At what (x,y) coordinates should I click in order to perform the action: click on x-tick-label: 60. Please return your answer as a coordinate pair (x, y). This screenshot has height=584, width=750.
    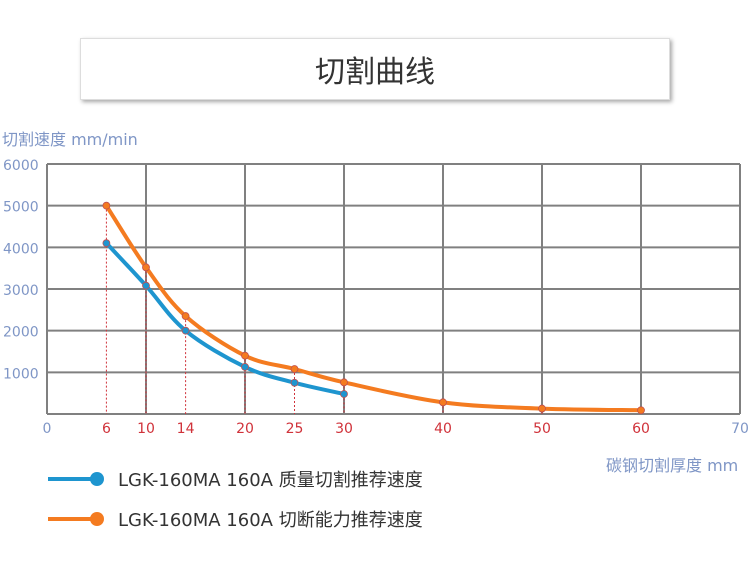
    Looking at the image, I should click on (641, 429).